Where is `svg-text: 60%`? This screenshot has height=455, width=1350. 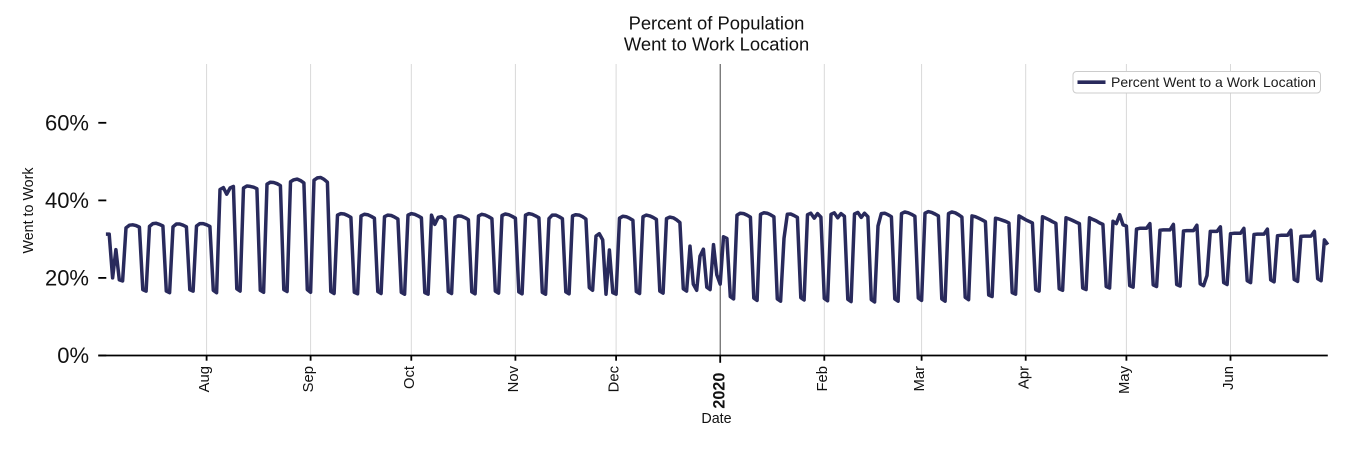 svg-text: 60% is located at coordinates (67, 122).